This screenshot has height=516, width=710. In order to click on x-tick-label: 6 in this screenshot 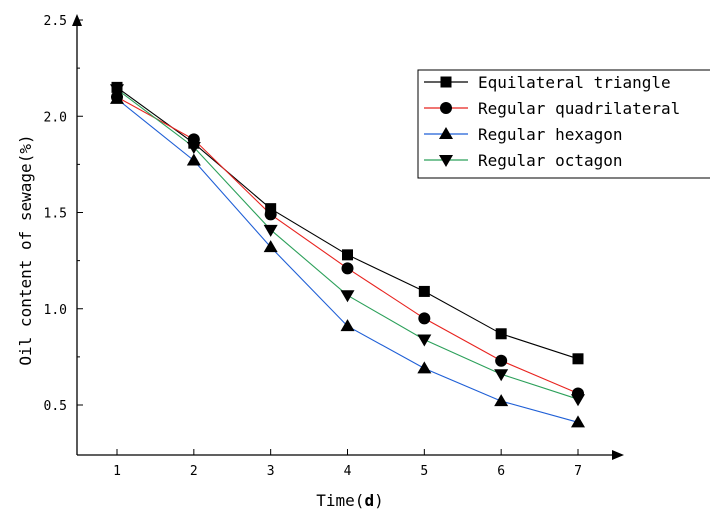, I will do `click(501, 471)`.